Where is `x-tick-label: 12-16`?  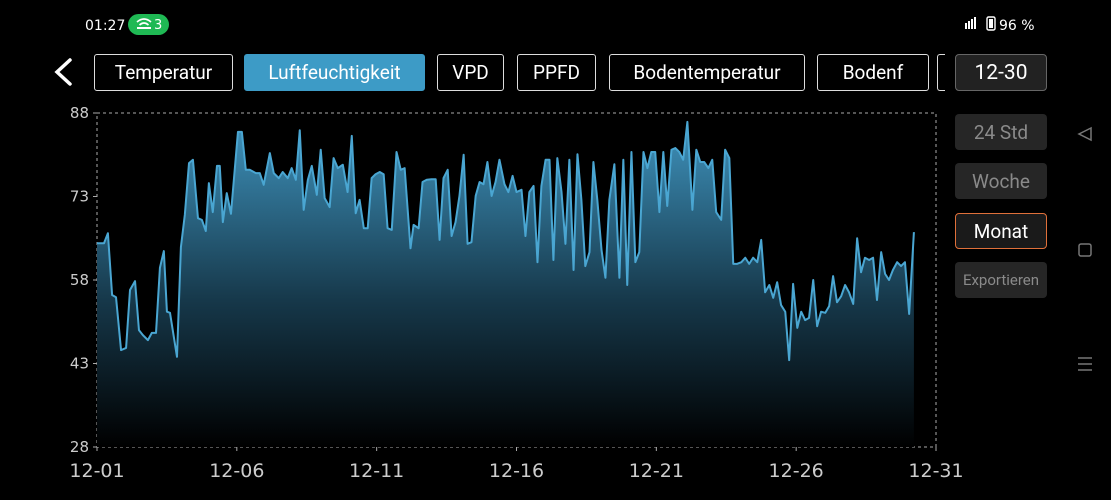
x-tick-label: 12-16 is located at coordinates (516, 471).